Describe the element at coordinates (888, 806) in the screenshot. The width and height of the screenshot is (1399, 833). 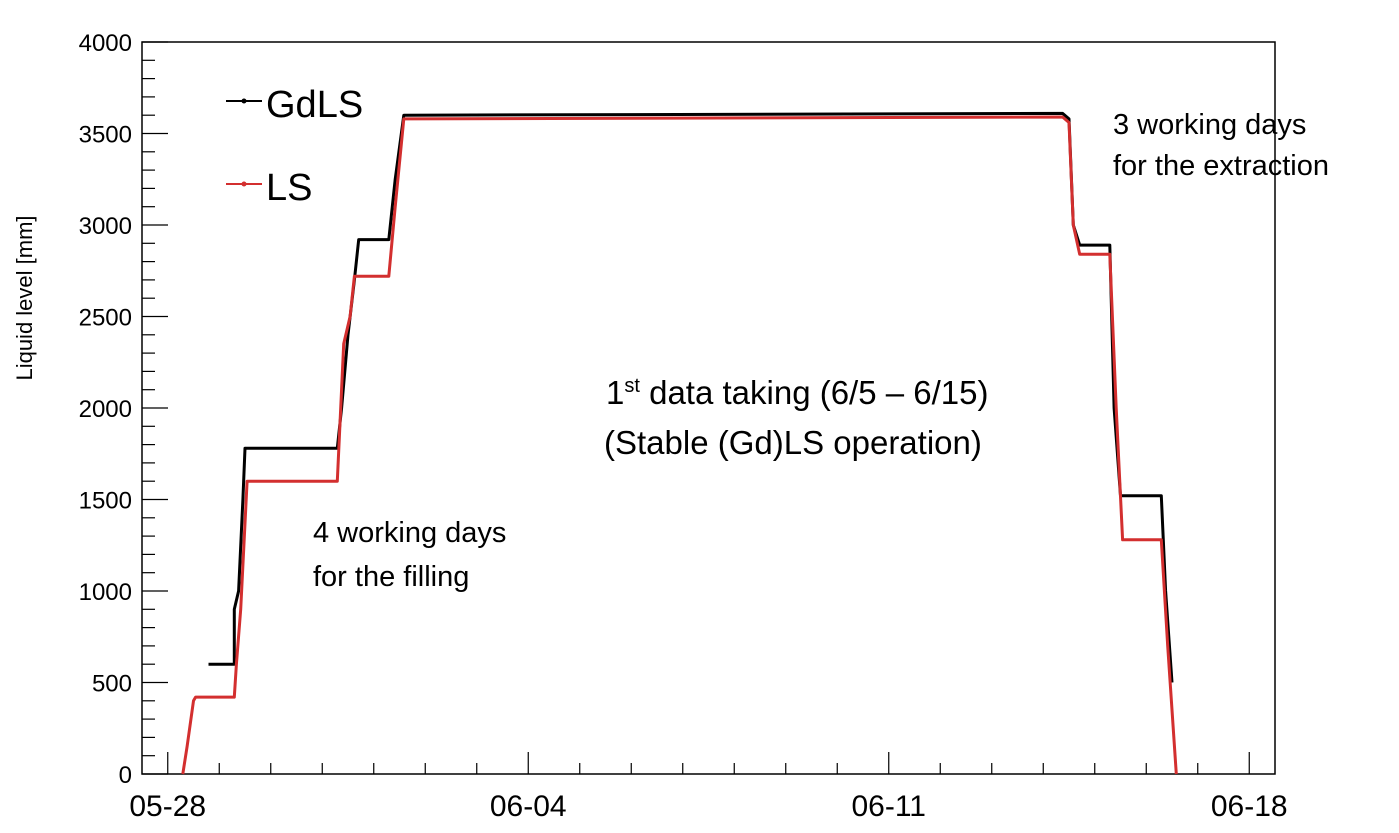
I see `x-tick-label: 06-11` at that location.